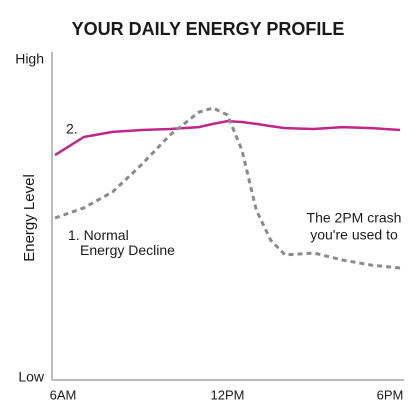 The height and width of the screenshot is (416, 416). What do you see at coordinates (228, 394) in the screenshot?
I see `x-tick-label: 12PM` at bounding box center [228, 394].